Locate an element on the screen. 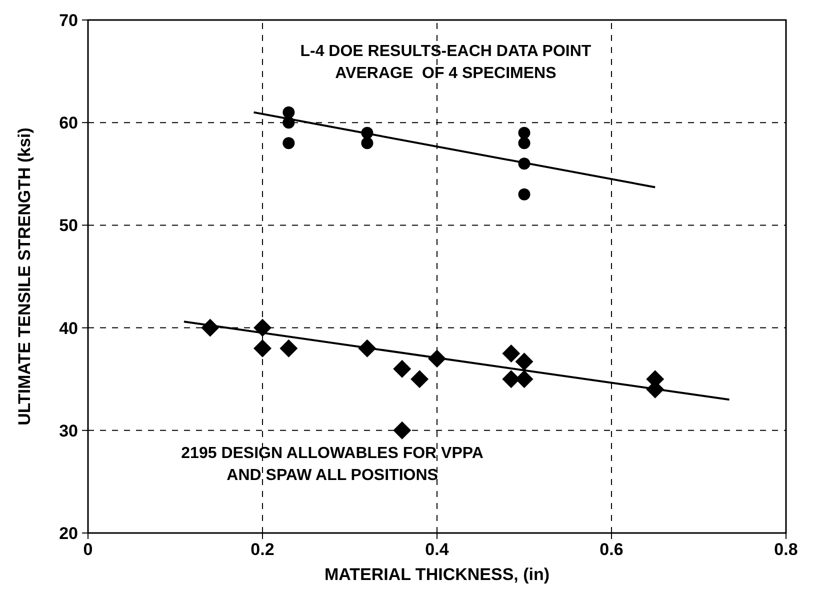  x-tick-label: 0.8 is located at coordinates (786, 549).